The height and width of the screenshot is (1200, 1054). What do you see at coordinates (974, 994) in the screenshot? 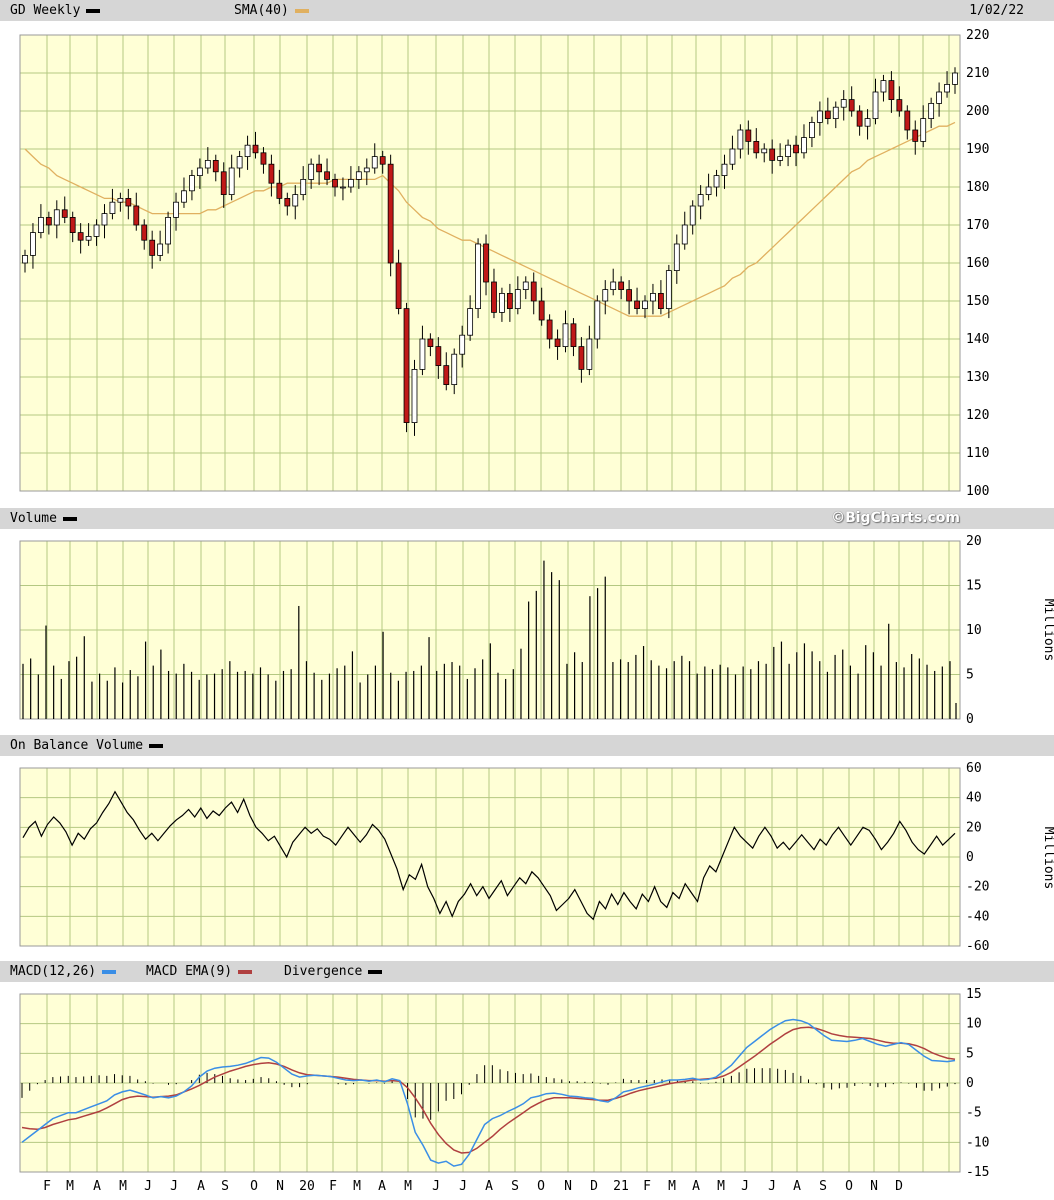
I see `macd-ytick-label: 15` at bounding box center [974, 994].